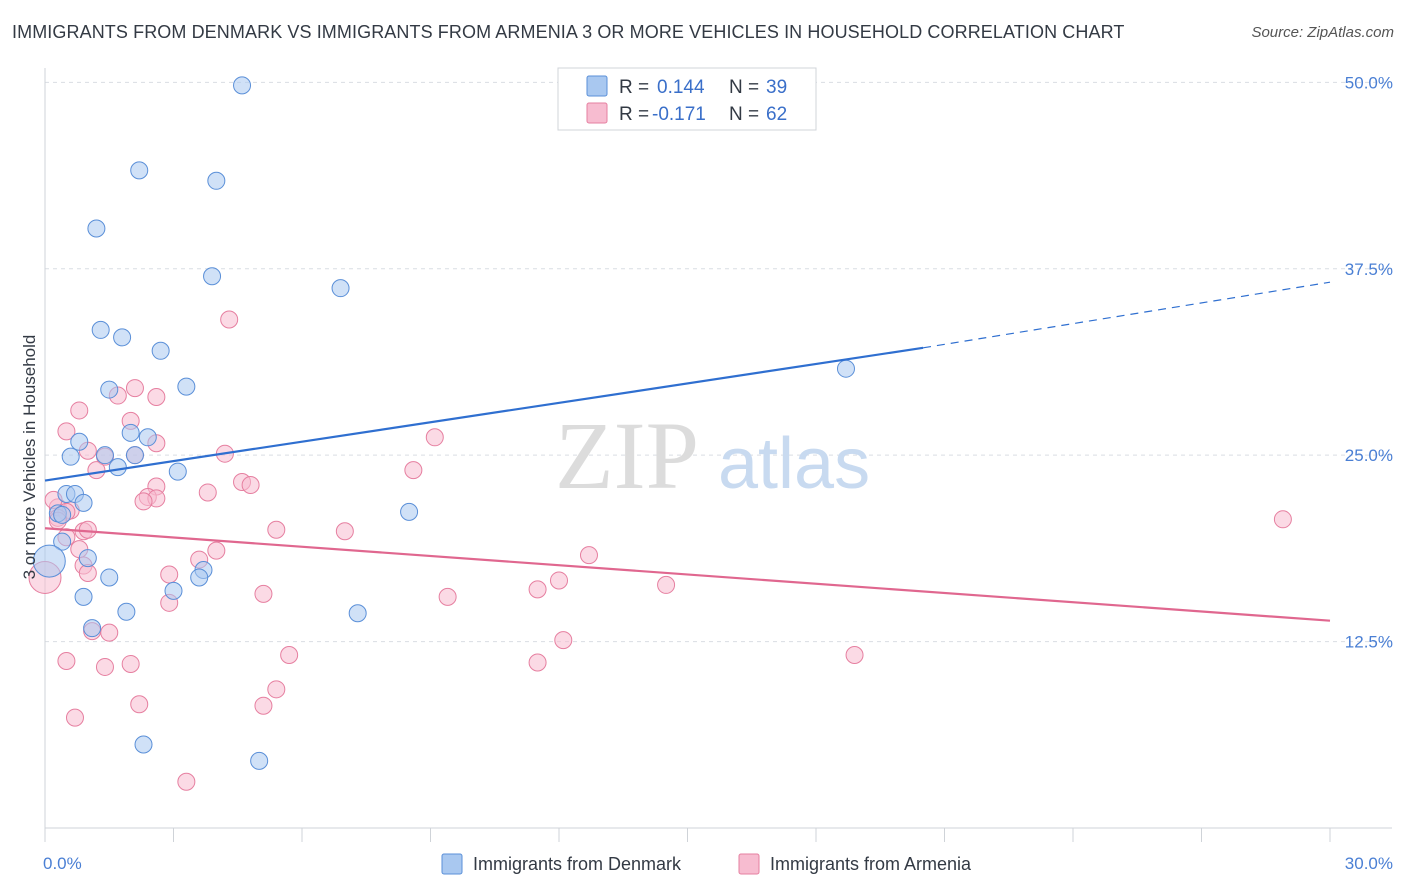 The width and height of the screenshot is (1406, 892). Describe the element at coordinates (577, 864) in the screenshot. I see `bottom-legend-label-denmark: Immigrants from Denmark` at that location.